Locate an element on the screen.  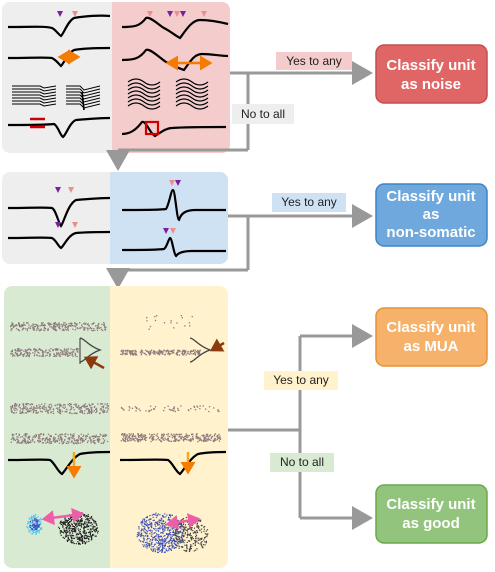
stage-mua-good-panel-right is located at coordinates (171, 427).